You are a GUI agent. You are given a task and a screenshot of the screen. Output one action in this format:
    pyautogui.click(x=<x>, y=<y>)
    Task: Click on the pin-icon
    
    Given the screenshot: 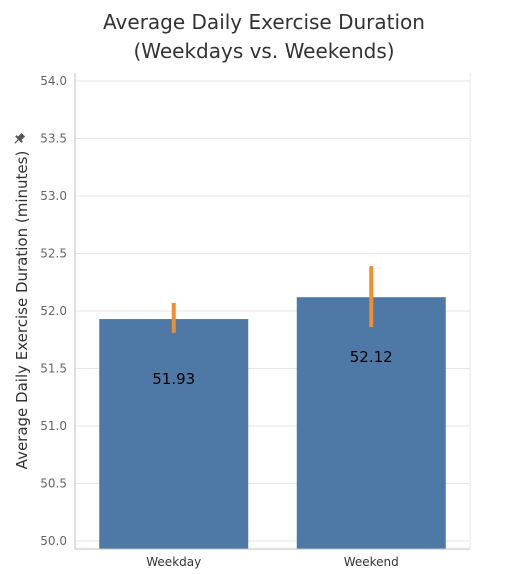 What is the action you would take?
    pyautogui.click(x=19, y=139)
    